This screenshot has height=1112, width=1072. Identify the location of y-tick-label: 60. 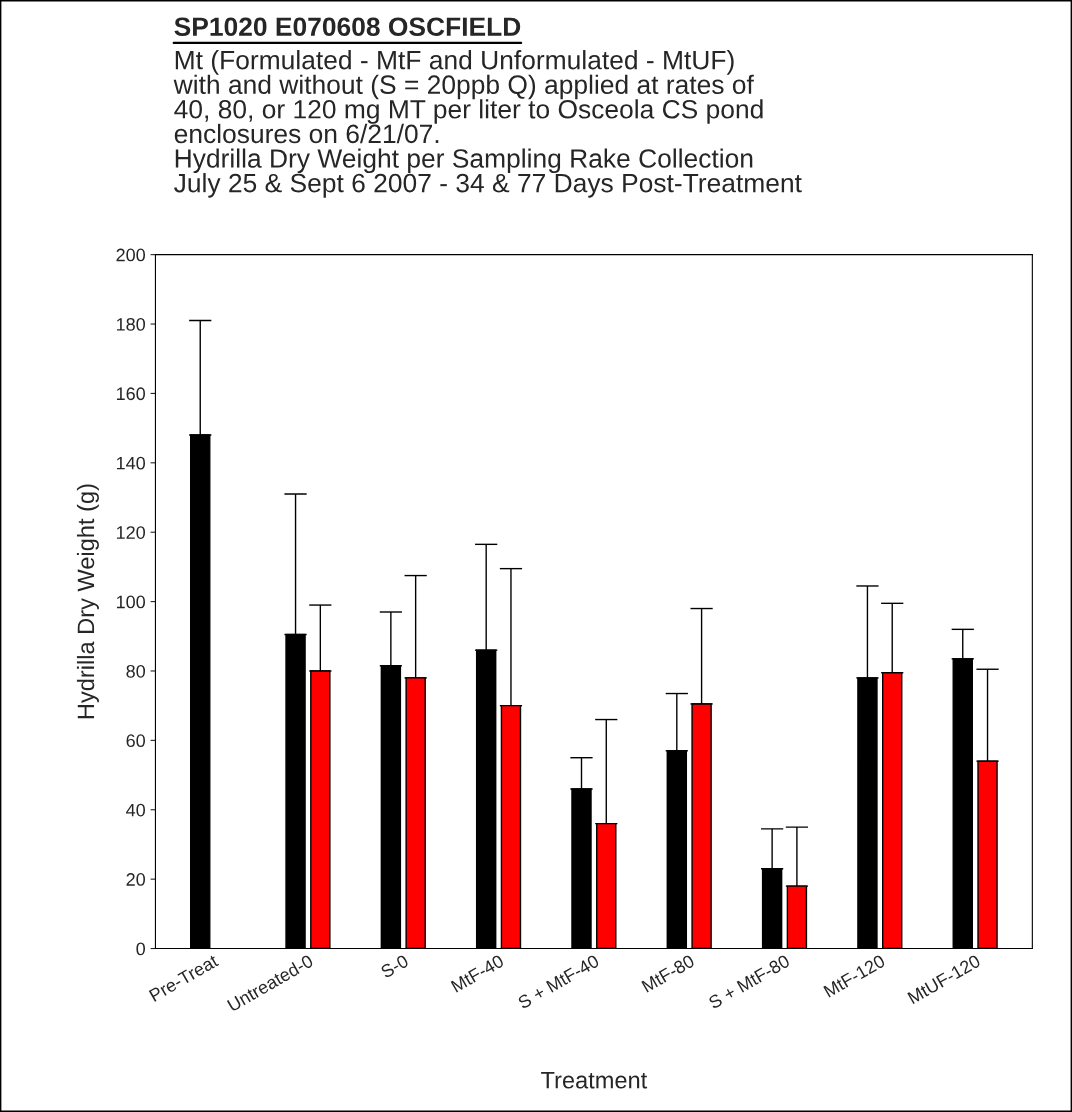
(136, 741).